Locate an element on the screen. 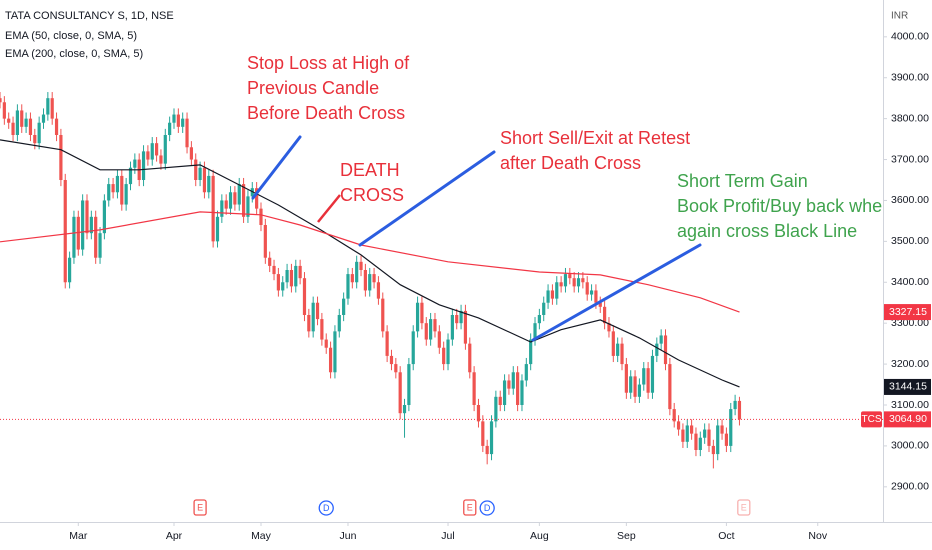 This screenshot has width=932, height=550. y-tick-label: 3400.00 is located at coordinates (910, 282).